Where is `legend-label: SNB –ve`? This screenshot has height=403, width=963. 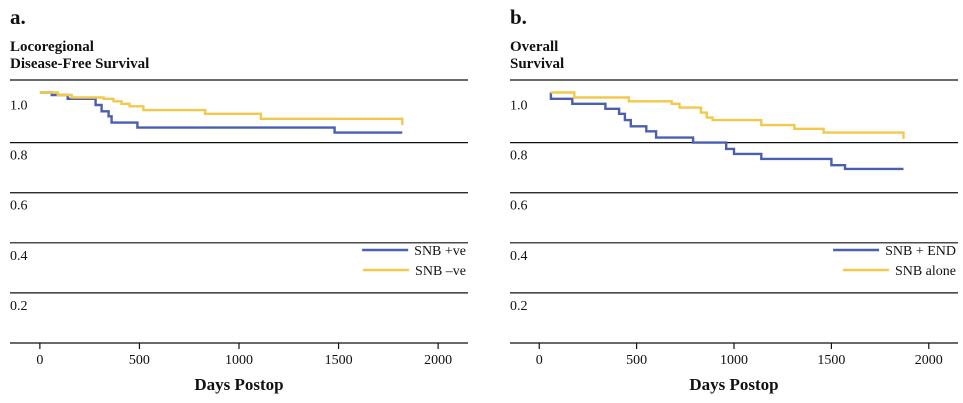
legend-label: SNB –ve is located at coordinates (440, 271).